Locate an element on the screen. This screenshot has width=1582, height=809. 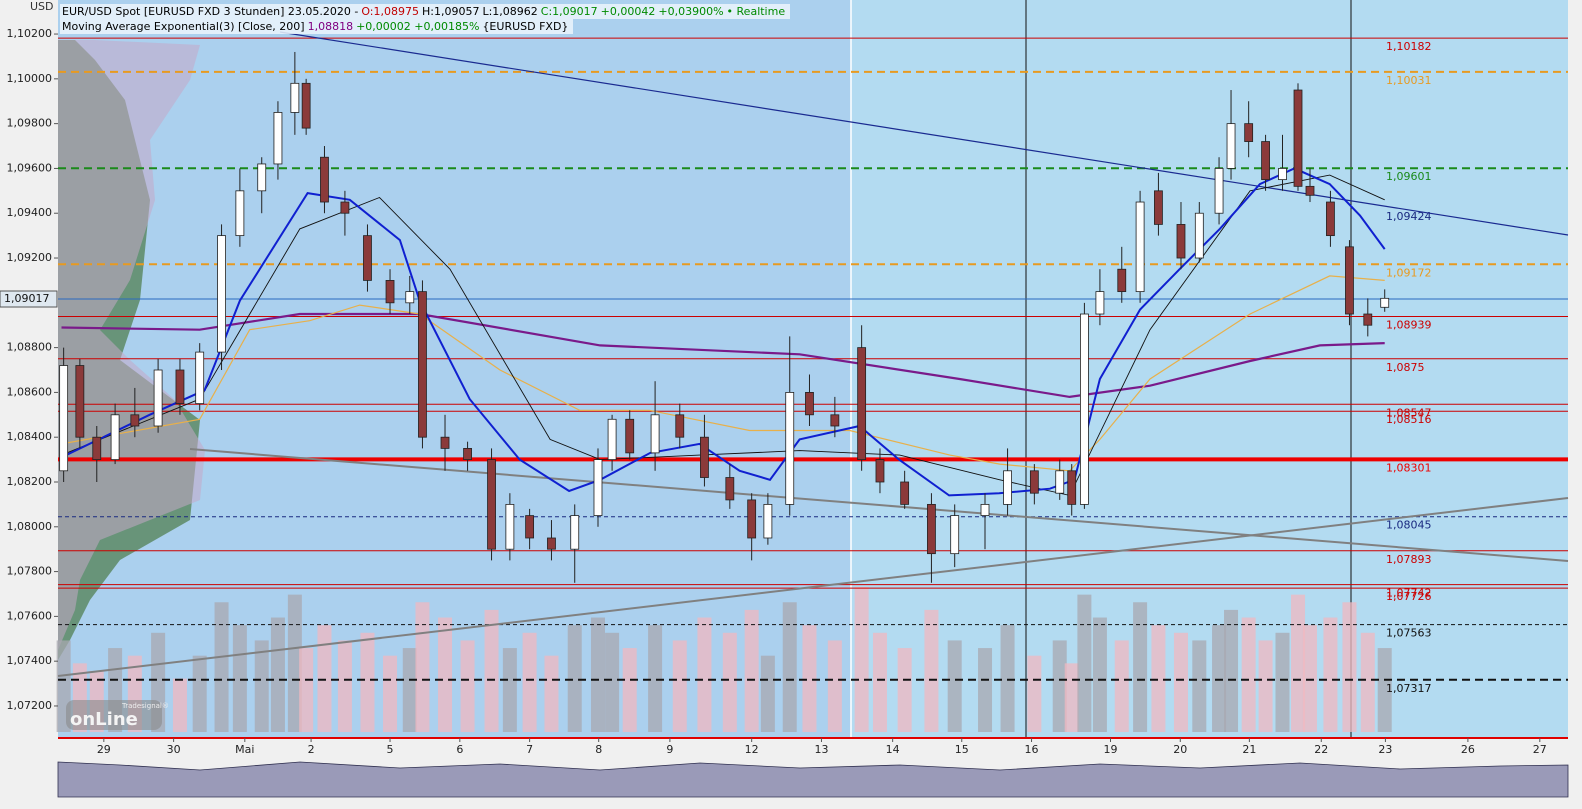
logo-badge is located at coordinates (114, 715).